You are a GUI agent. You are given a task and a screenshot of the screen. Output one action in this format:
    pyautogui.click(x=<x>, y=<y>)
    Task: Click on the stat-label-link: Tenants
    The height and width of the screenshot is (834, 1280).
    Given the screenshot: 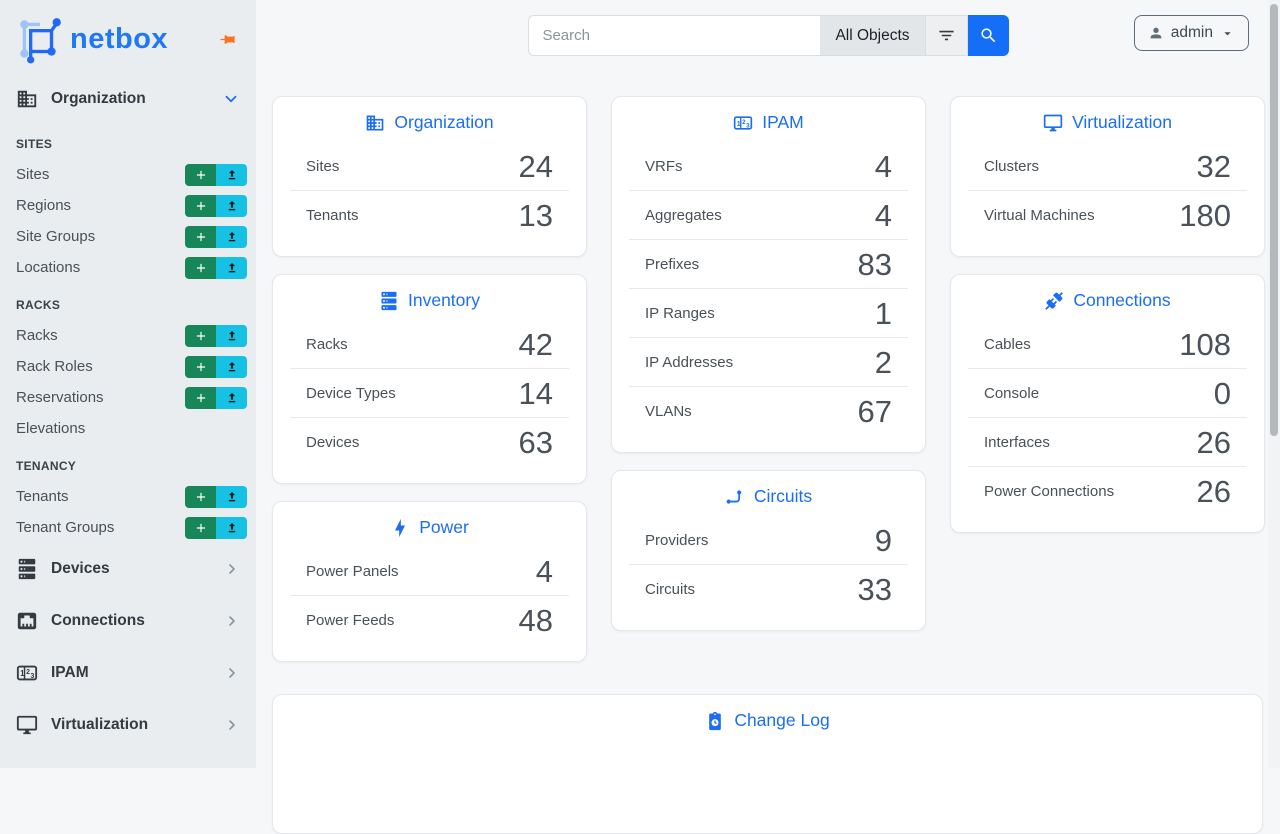 What is the action you would take?
    pyautogui.click(x=332, y=215)
    